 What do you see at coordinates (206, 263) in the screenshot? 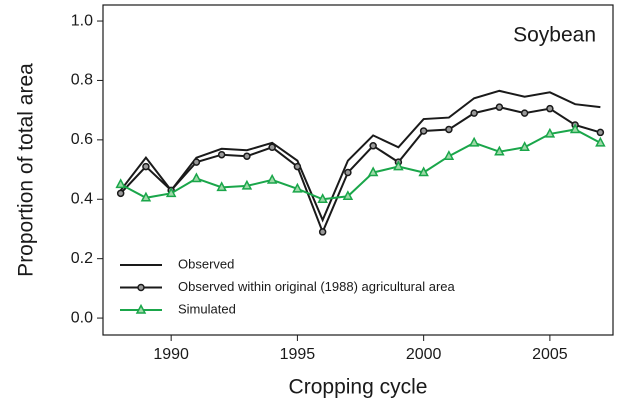
I see `legend-label: Observed` at bounding box center [206, 263].